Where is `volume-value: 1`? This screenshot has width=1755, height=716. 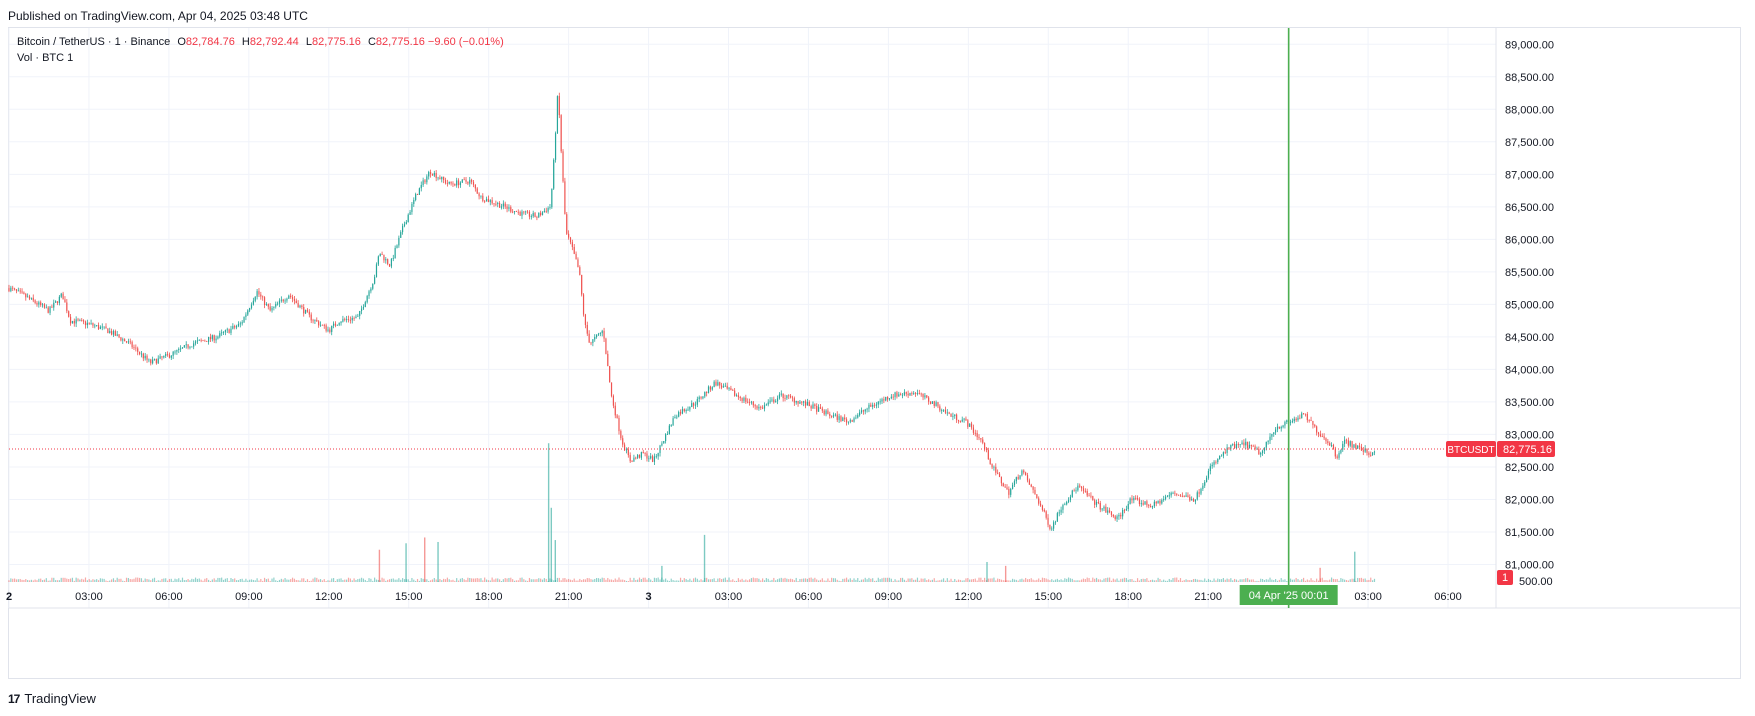
volume-value: 1 is located at coordinates (70, 58).